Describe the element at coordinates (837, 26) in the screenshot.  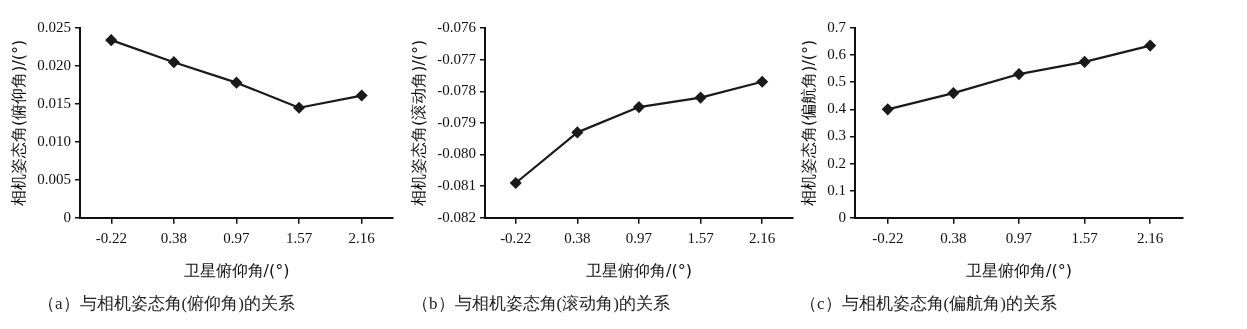
I see `y-tick-label: 0.7` at that location.